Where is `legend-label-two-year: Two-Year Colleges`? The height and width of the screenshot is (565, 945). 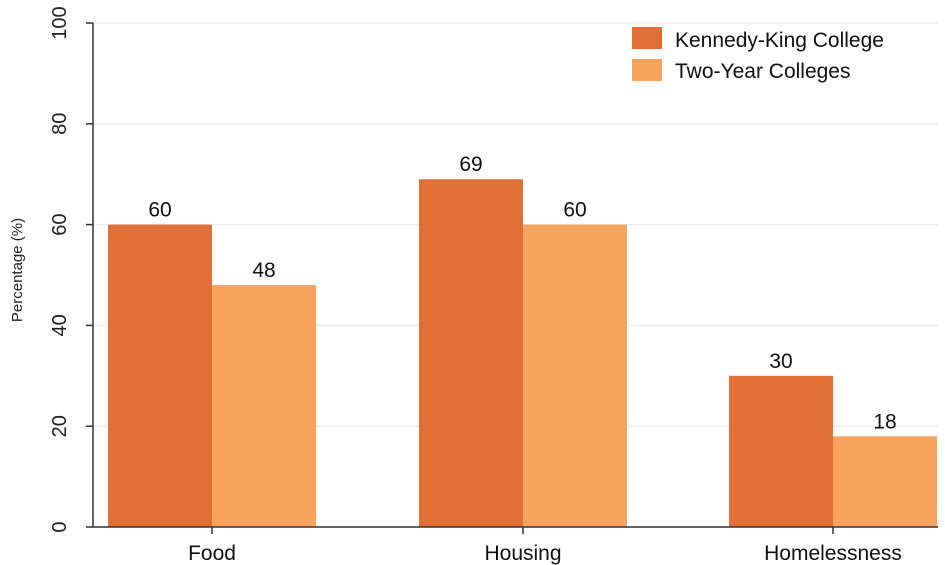
legend-label-two-year: Two-Year Colleges is located at coordinates (763, 71).